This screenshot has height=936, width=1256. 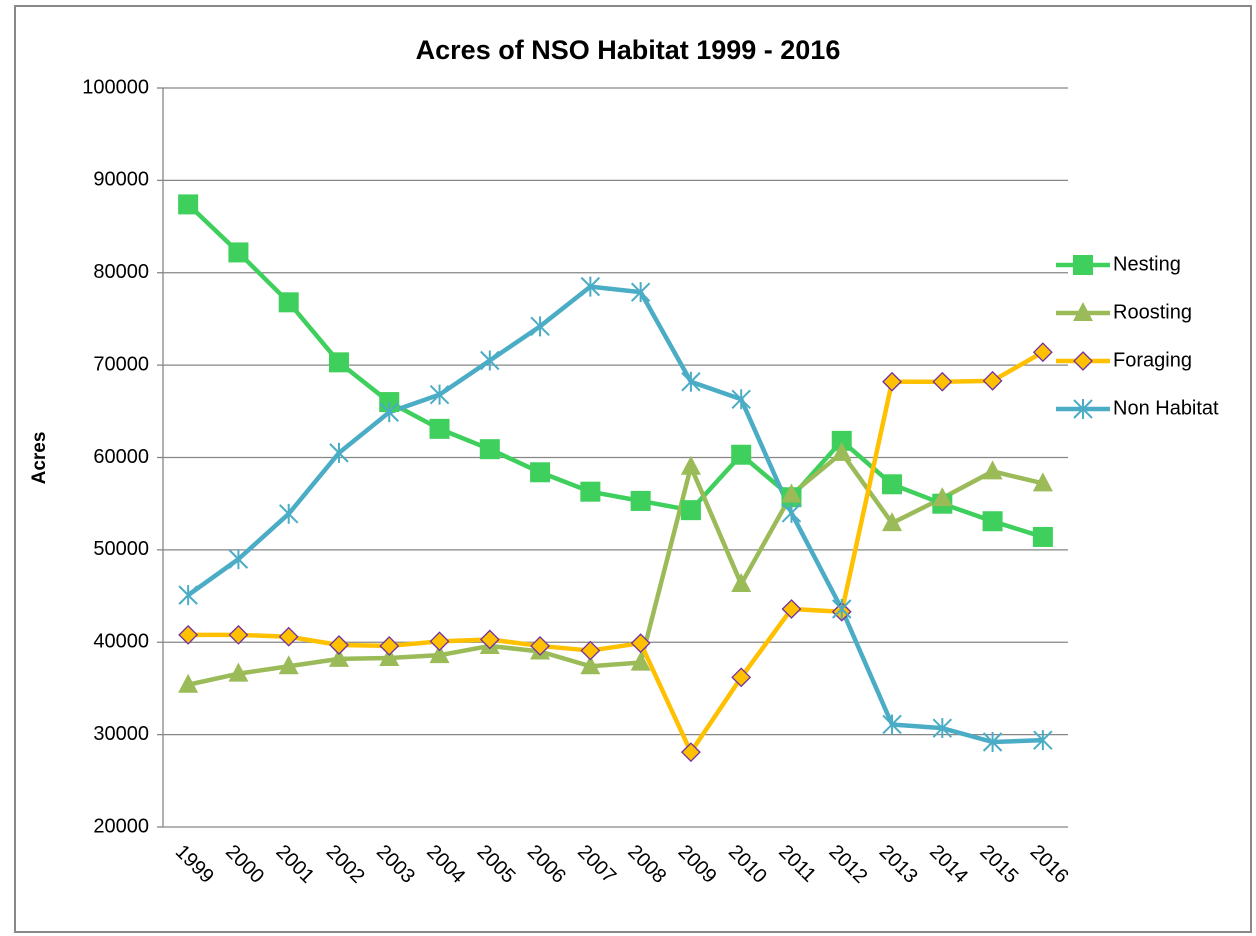 I want to click on legend-label: Non Habitat, so click(x=1166, y=408).